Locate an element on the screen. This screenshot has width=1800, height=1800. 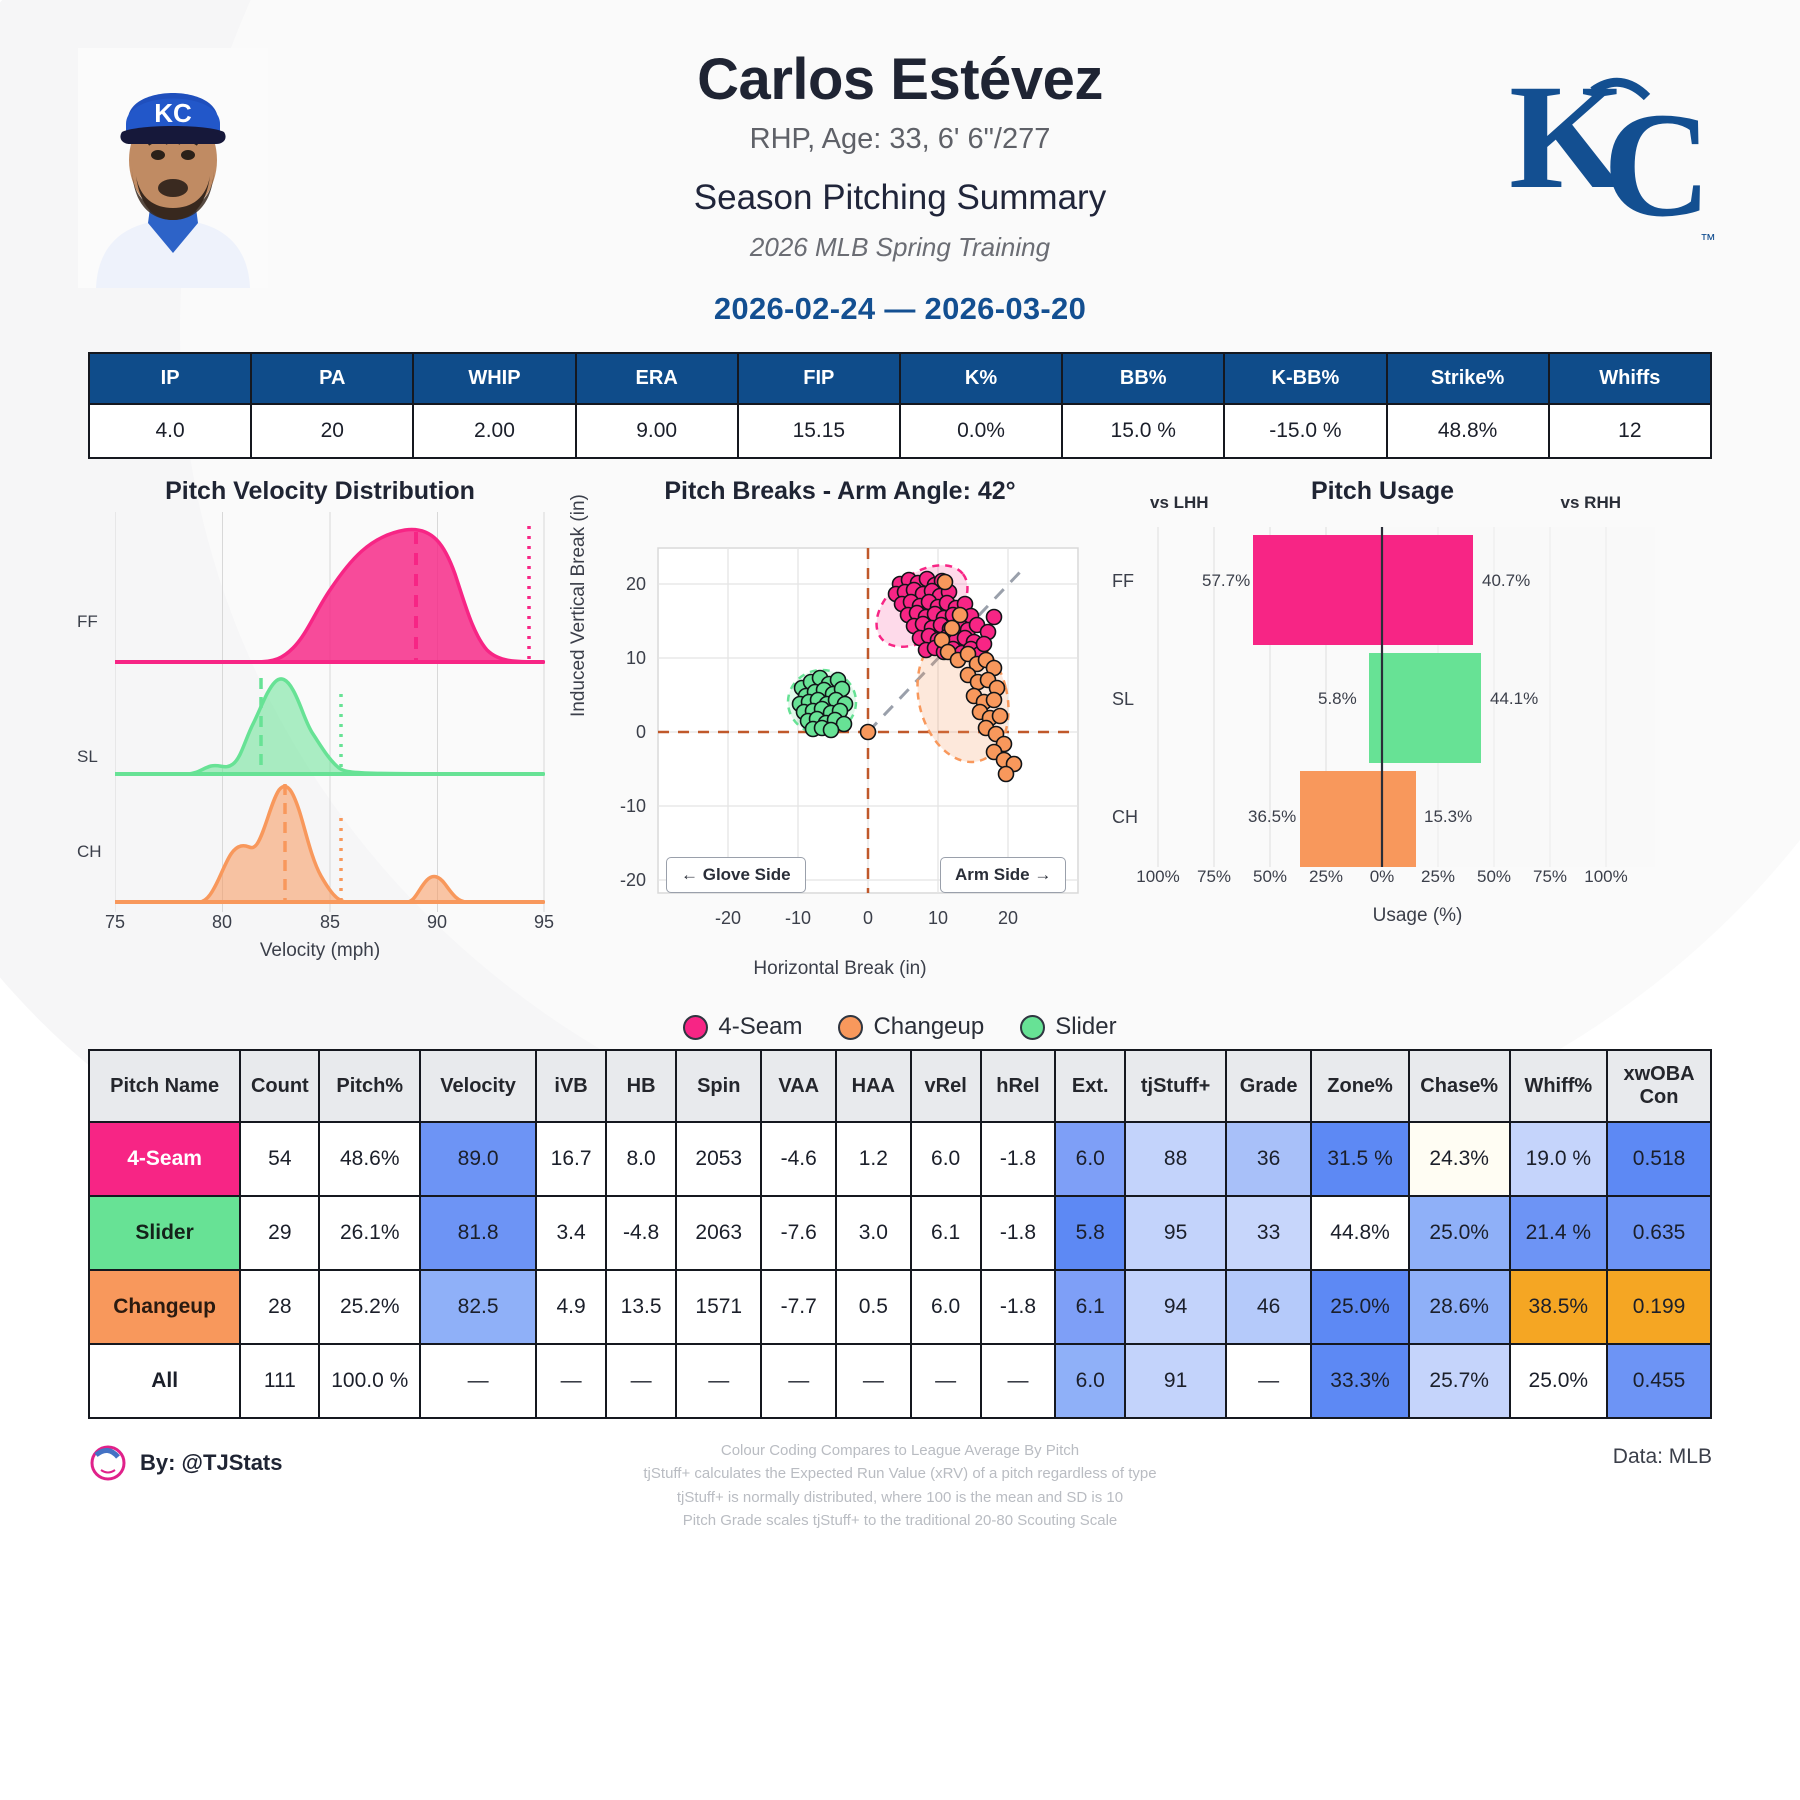
byline-text: By: @TJStats is located at coordinates (211, 1462).